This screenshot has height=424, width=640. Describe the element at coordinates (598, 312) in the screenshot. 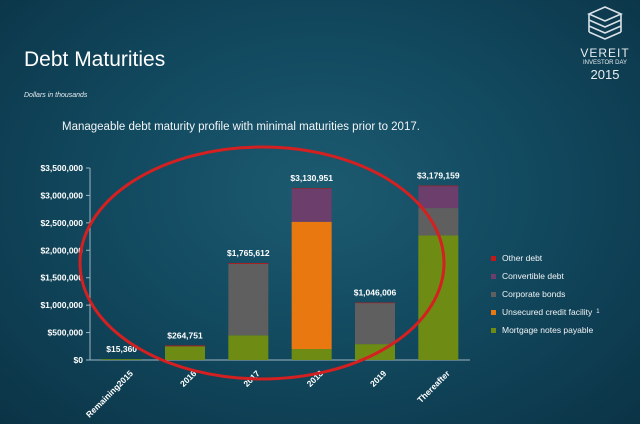

I see `legend-footnote-mark: 1` at that location.